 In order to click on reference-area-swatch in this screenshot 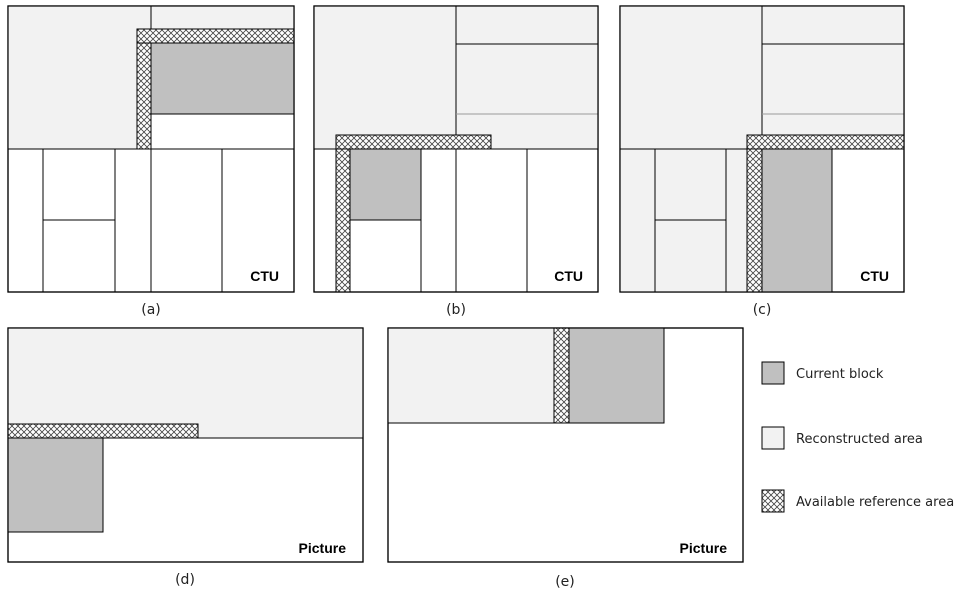, I will do `click(773, 501)`.